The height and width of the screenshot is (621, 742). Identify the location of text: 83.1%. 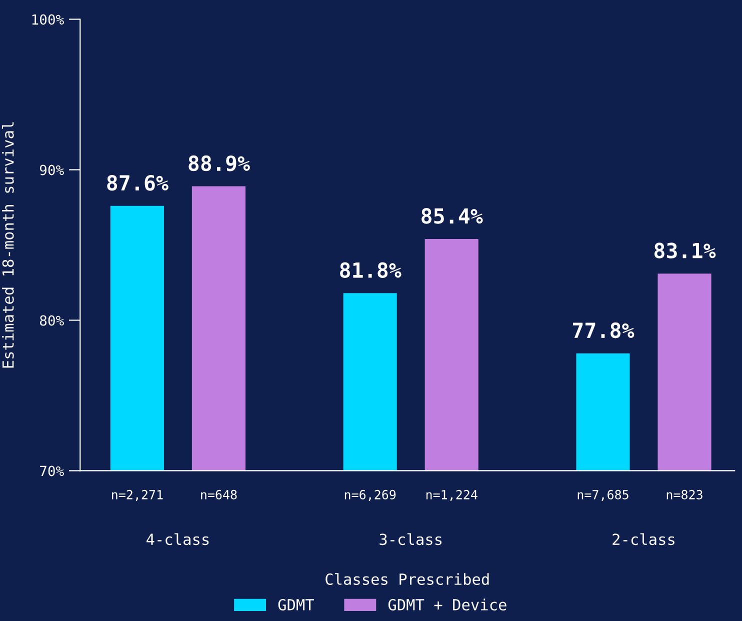
(685, 250).